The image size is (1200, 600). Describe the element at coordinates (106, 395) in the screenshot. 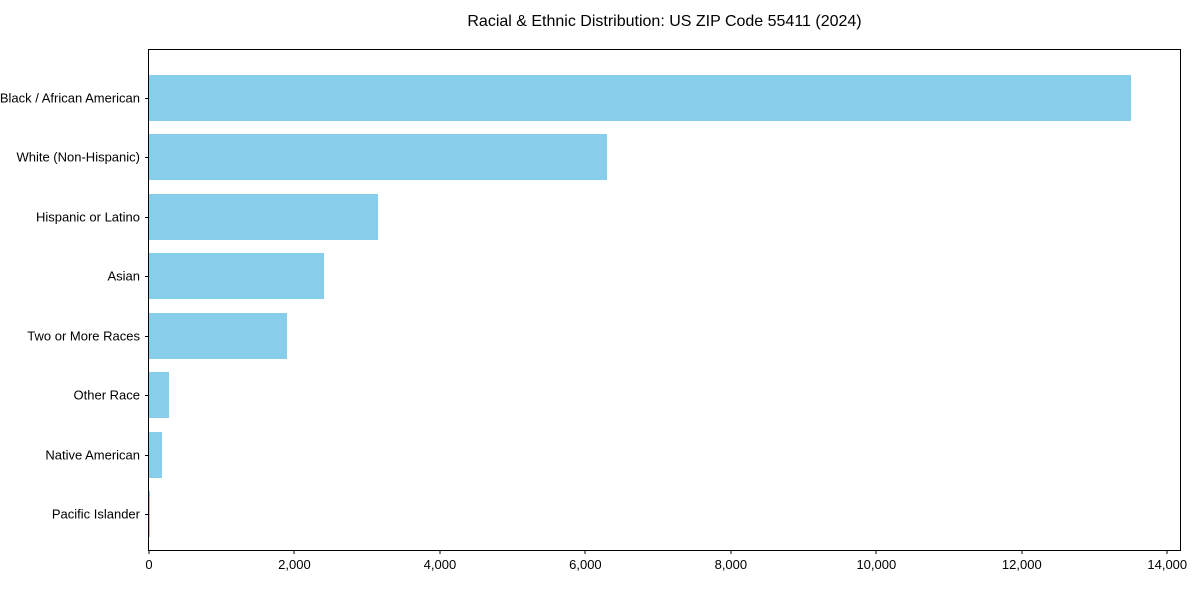

I see `y-tick-label: Other Race` at that location.